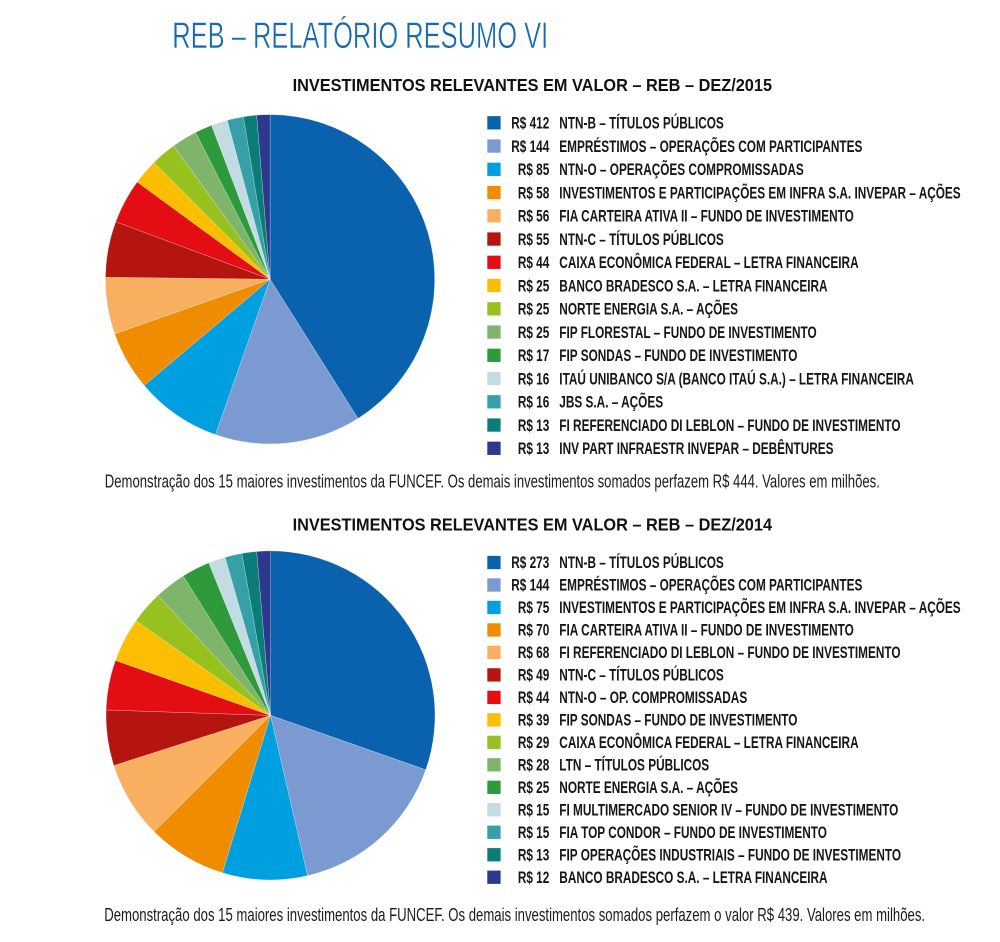 The width and height of the screenshot is (1000, 942). What do you see at coordinates (534, 193) in the screenshot?
I see `svg-text: R$ 58` at bounding box center [534, 193].